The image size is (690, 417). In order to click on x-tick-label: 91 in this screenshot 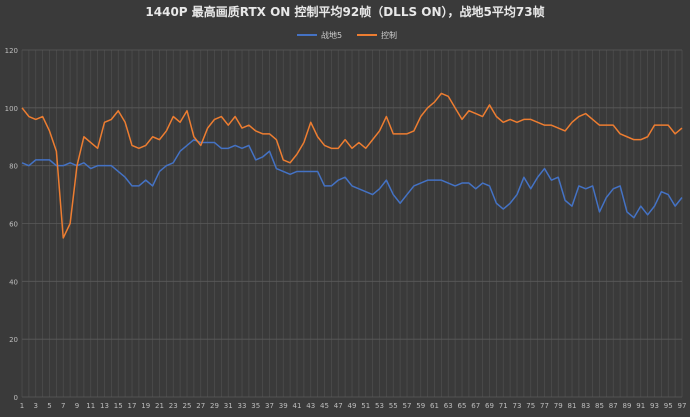, I will do `click(640, 406)`.